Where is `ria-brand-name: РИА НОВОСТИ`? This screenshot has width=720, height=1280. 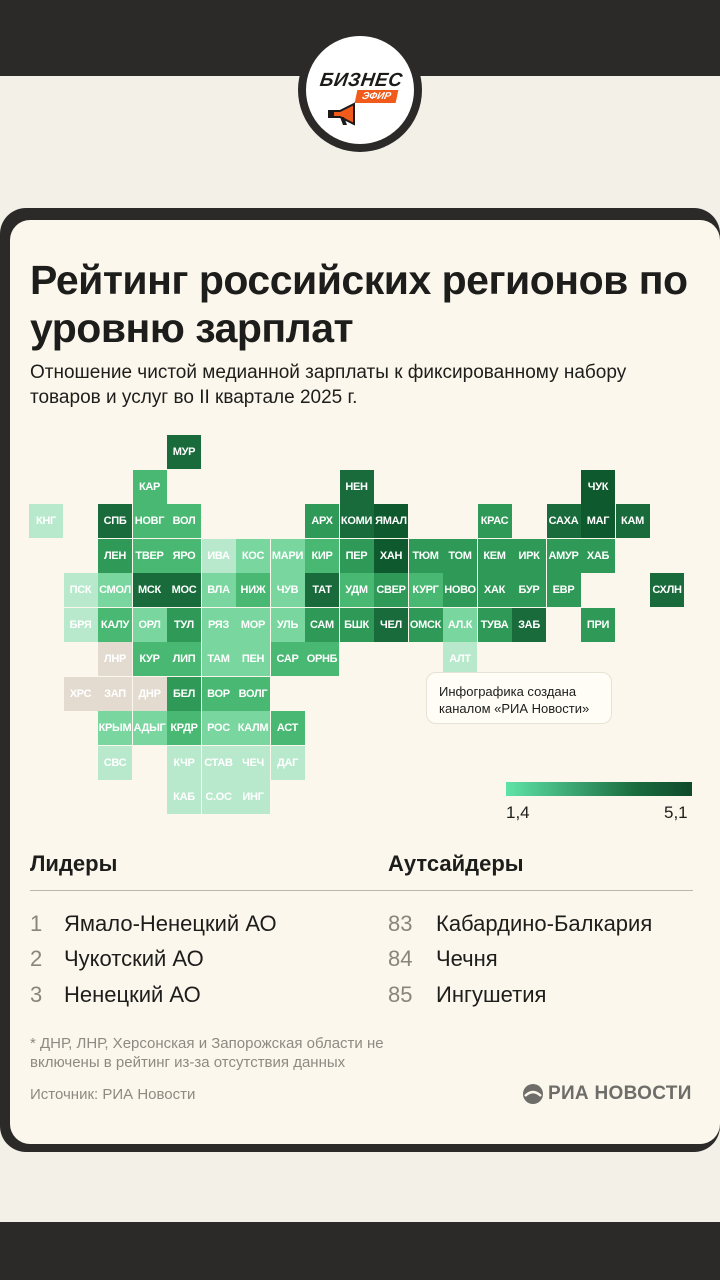 ria-brand-name: РИА НОВОСТИ is located at coordinates (620, 1093).